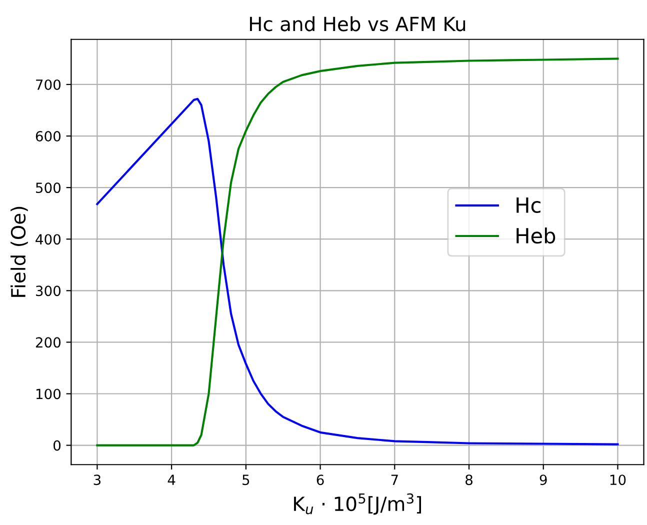 This screenshot has height=525, width=647. What do you see at coordinates (48, 188) in the screenshot?
I see `y-tick-label: 500` at bounding box center [48, 188].